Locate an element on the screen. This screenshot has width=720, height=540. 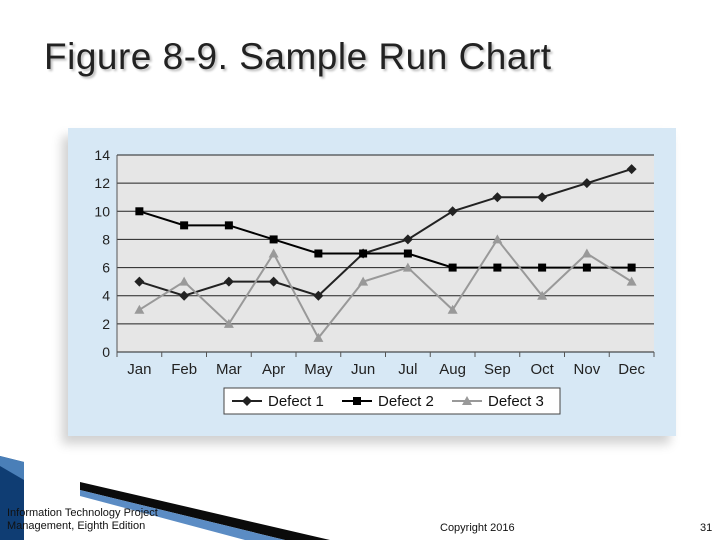
y-tick-label: 10 is located at coordinates (102, 211).